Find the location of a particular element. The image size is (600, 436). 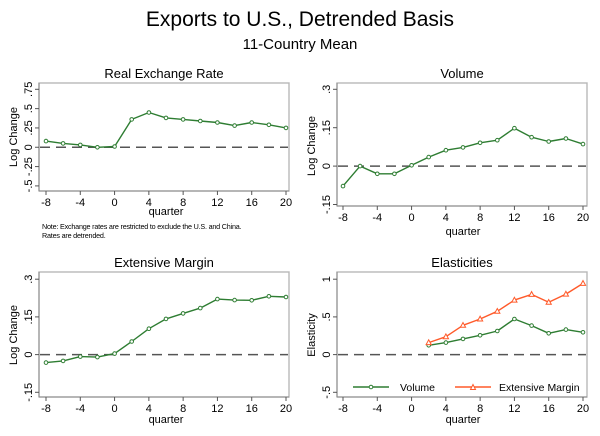

y-tick-label: -.15 is located at coordinates (327, 204).